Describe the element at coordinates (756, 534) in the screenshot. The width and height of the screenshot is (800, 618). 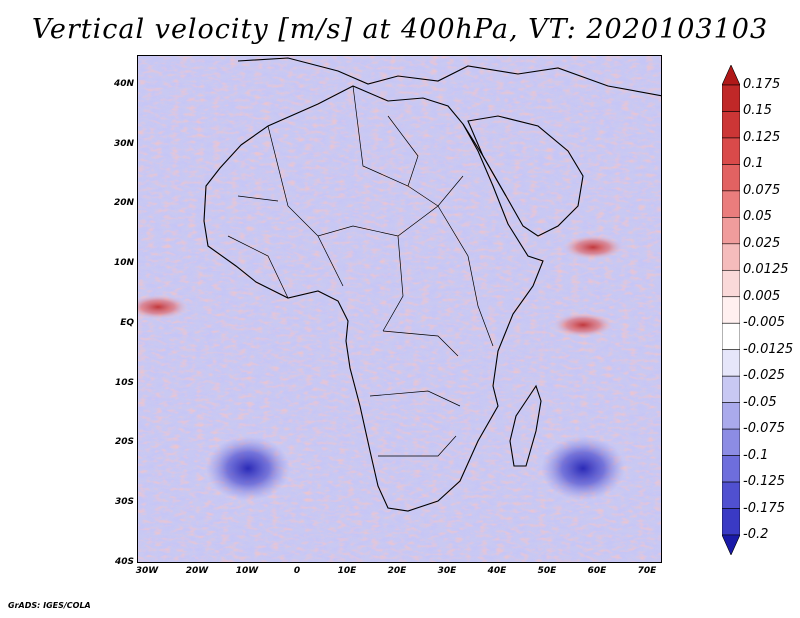
I see `colorbar-label: -0.2` at that location.